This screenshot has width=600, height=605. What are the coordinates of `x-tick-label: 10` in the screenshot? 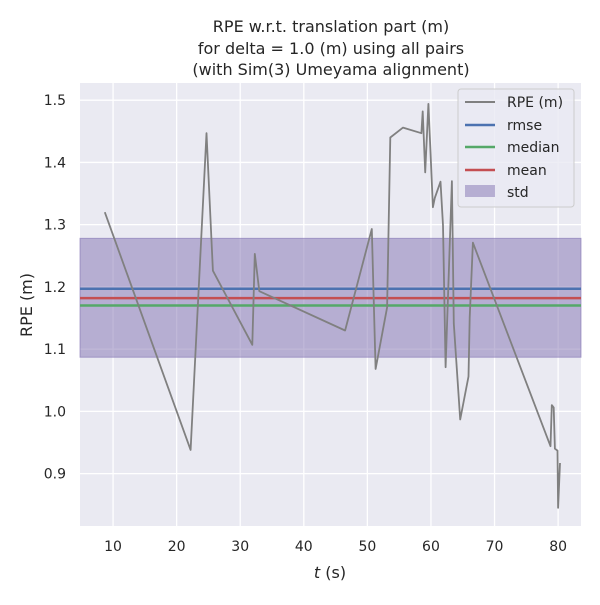 It's located at (113, 547).